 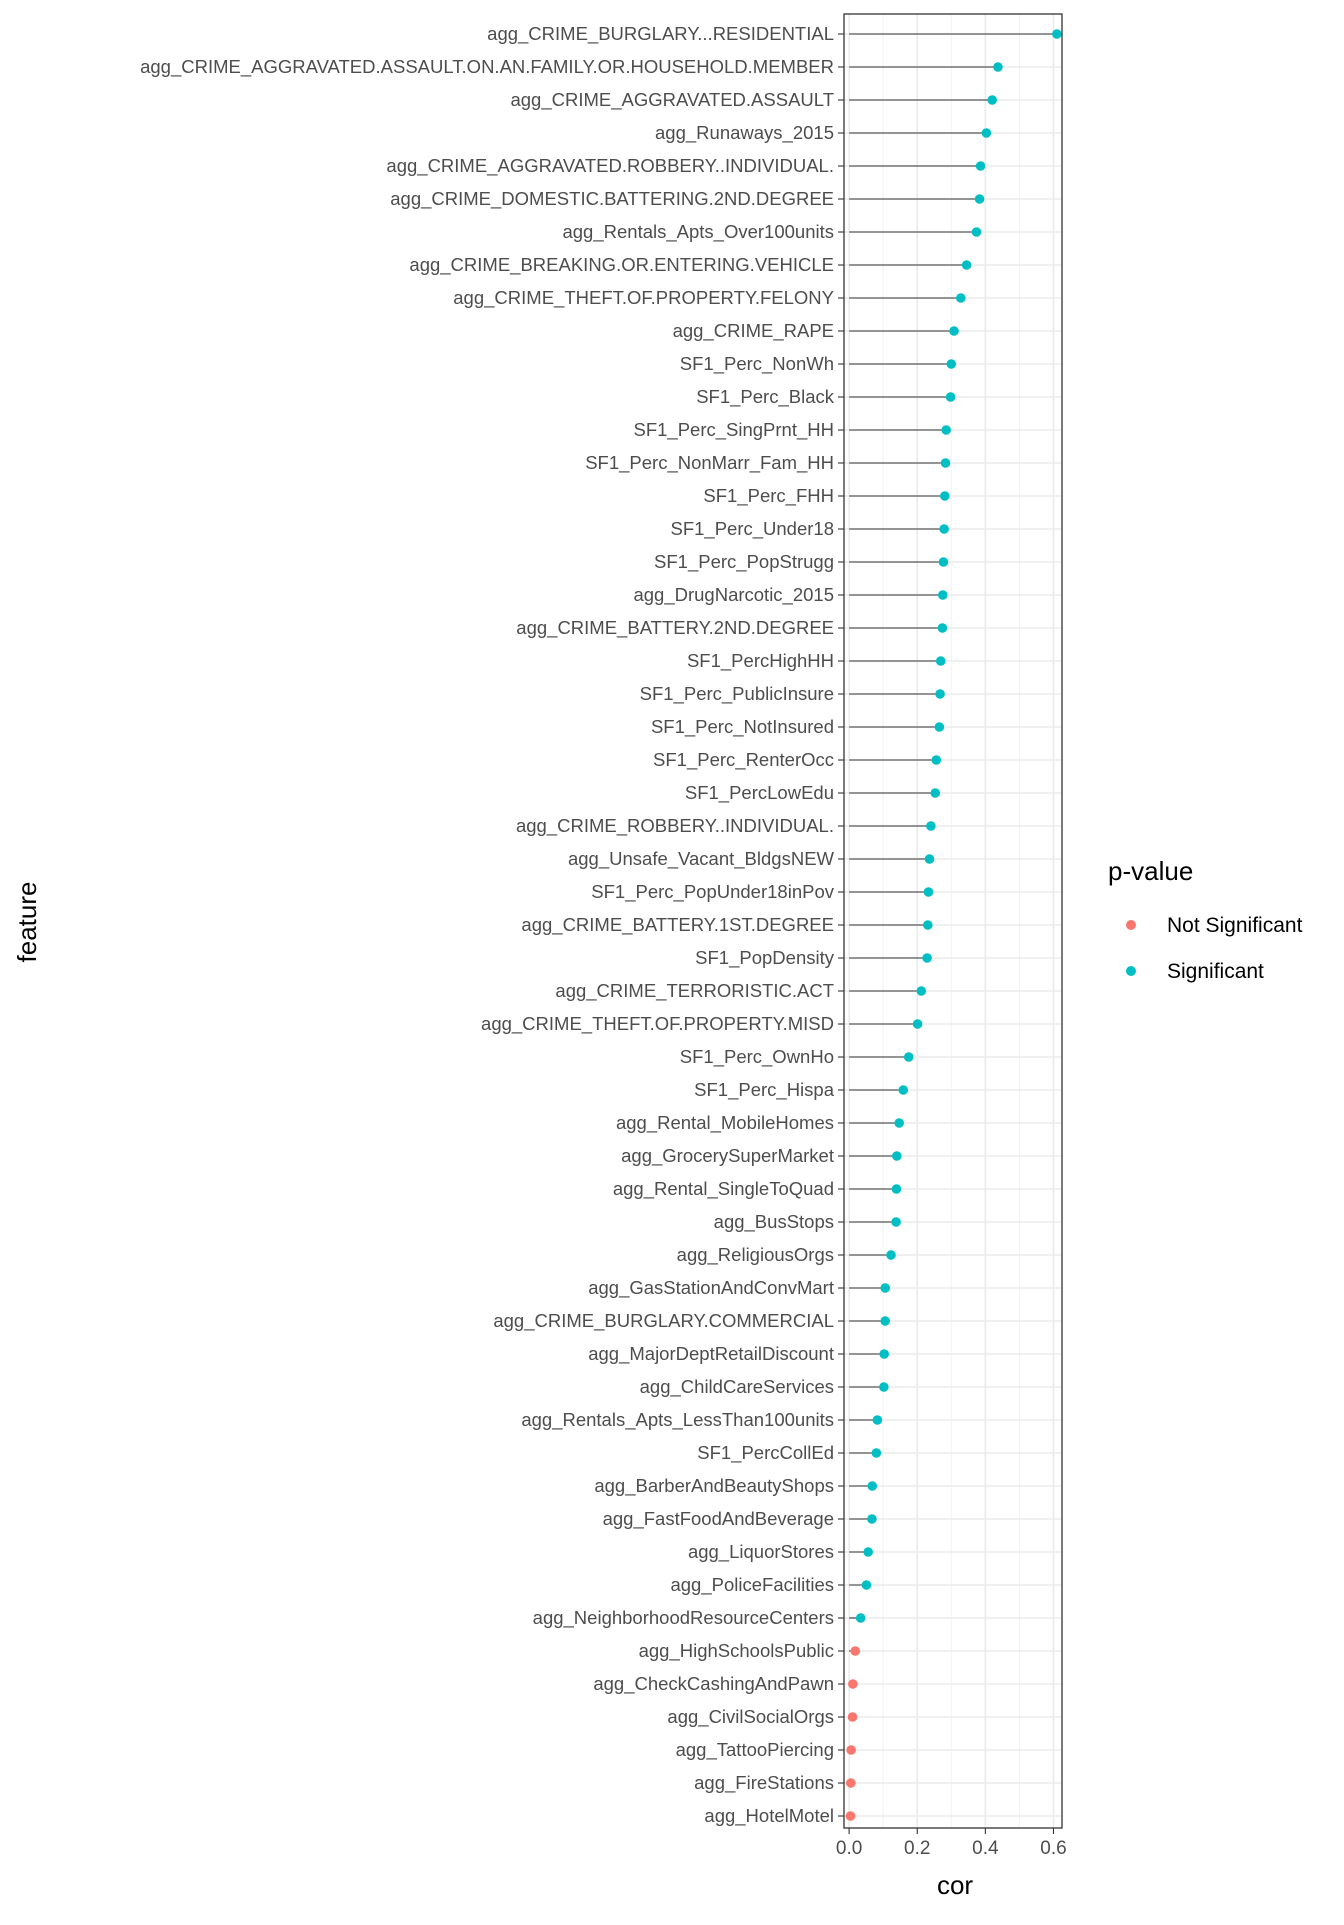 What do you see at coordinates (727, 1156) in the screenshot?
I see `y-tick-label: agg_GrocerySuperMarket` at bounding box center [727, 1156].